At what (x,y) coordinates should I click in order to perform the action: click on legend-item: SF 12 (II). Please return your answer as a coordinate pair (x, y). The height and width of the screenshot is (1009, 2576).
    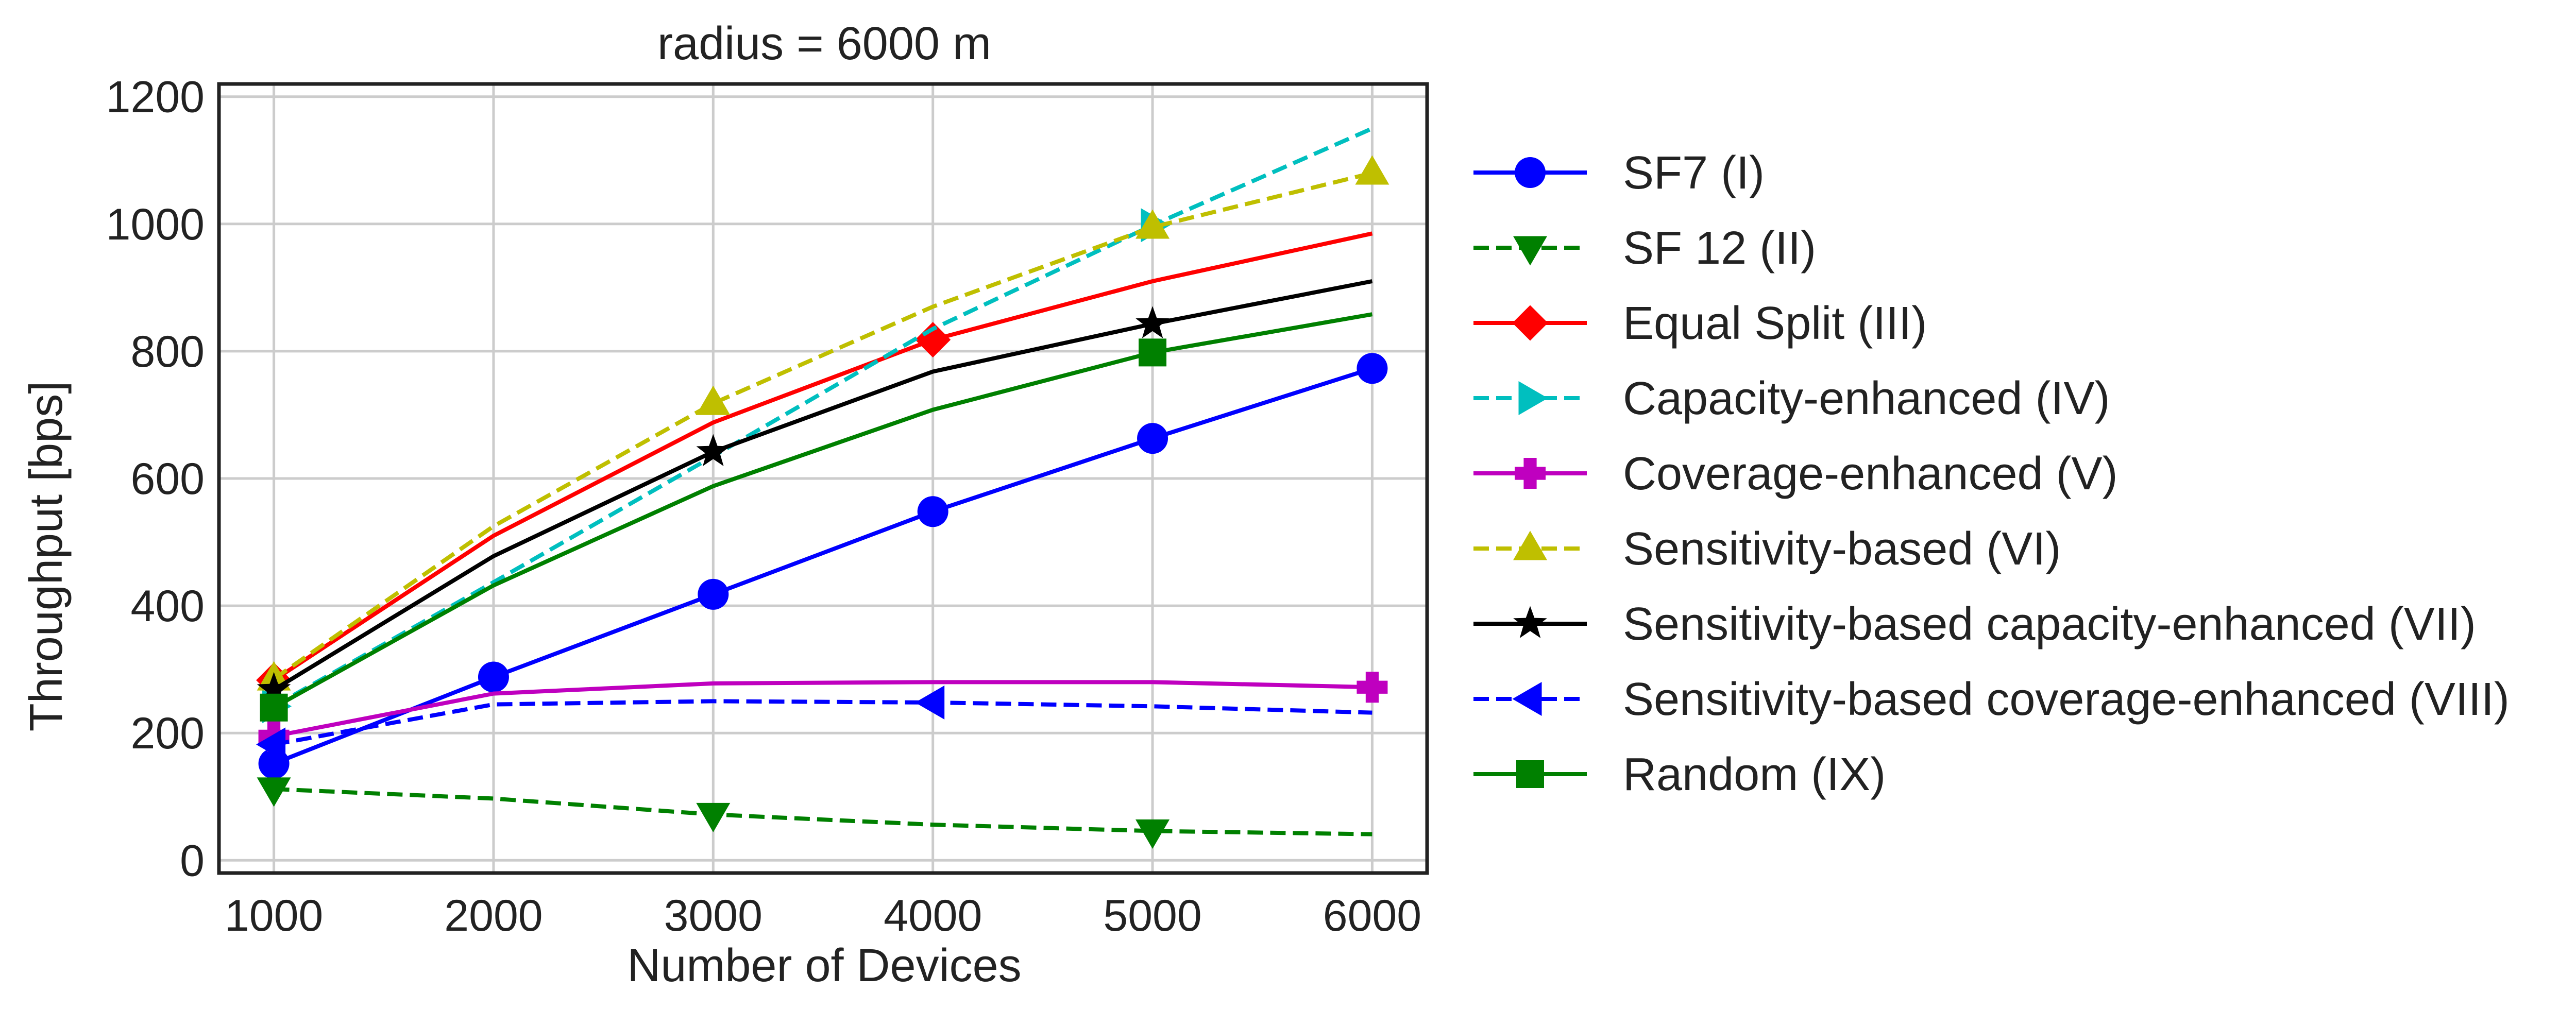
    Looking at the image, I should click on (1644, 248).